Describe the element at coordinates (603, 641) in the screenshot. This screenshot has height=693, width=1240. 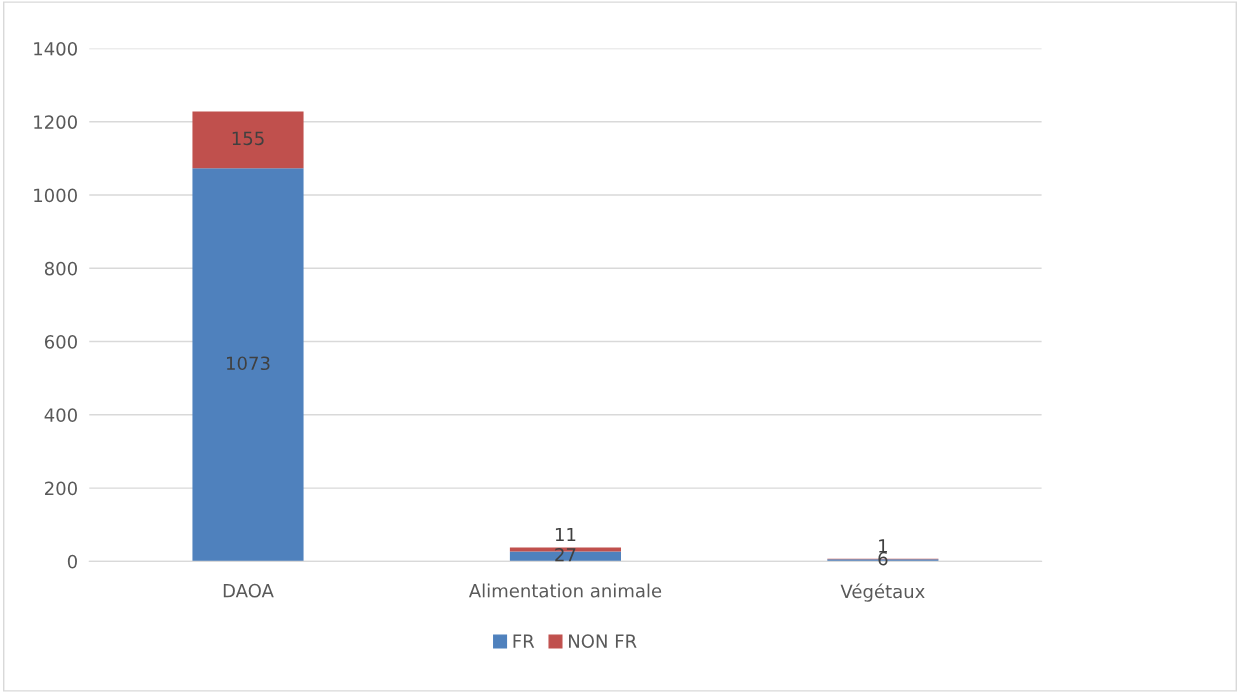
I see `legend-label: NON FR` at that location.